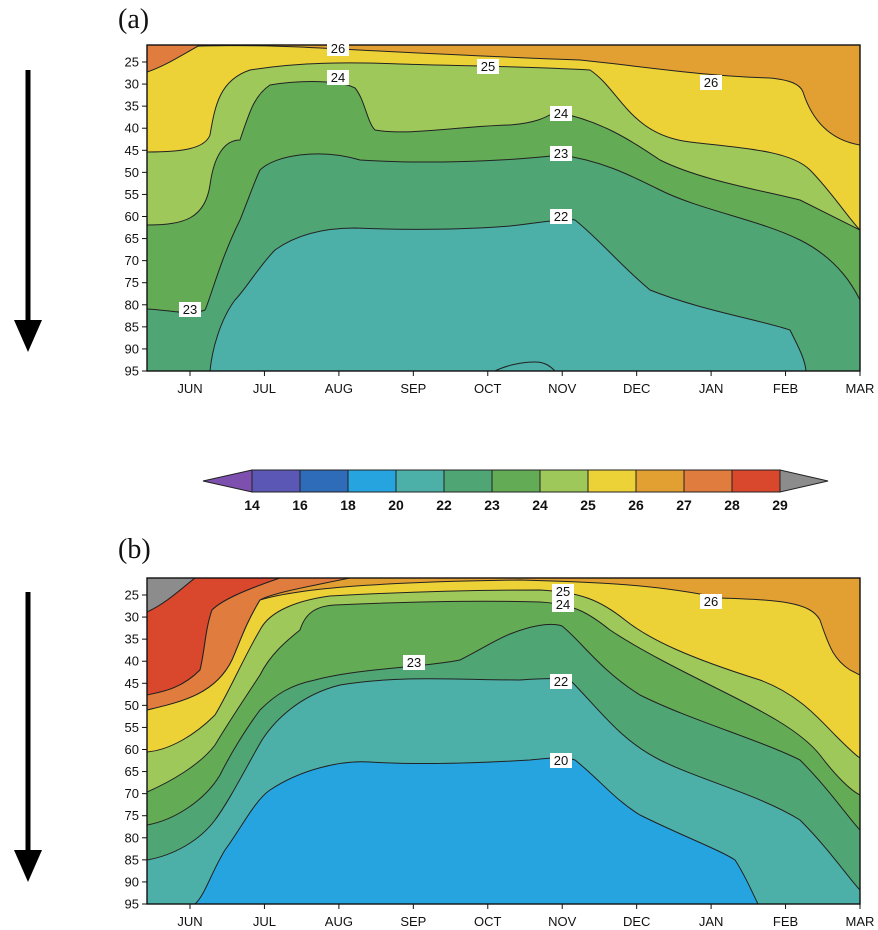 This screenshot has width=878, height=930. I want to click on colorbar-tick-label: 26, so click(636, 505).